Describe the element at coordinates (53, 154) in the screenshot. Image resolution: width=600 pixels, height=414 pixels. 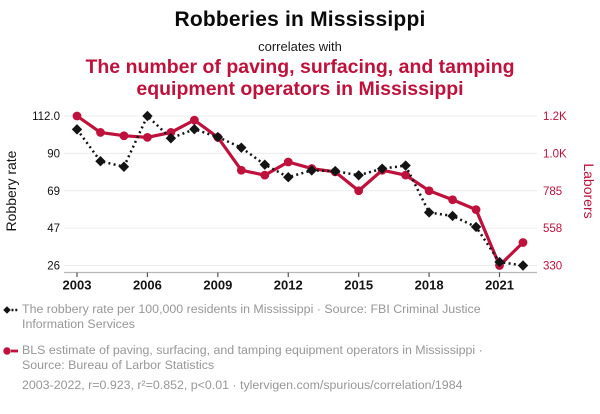
I see `svg-text: 90` at that location.